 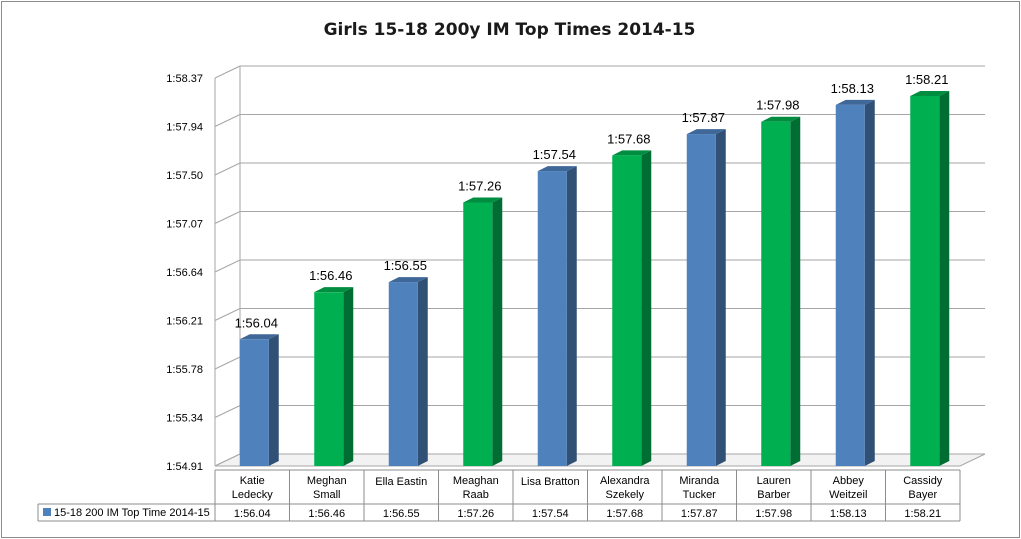 I want to click on y-tick-label: 1:57.50, so click(x=184, y=176).